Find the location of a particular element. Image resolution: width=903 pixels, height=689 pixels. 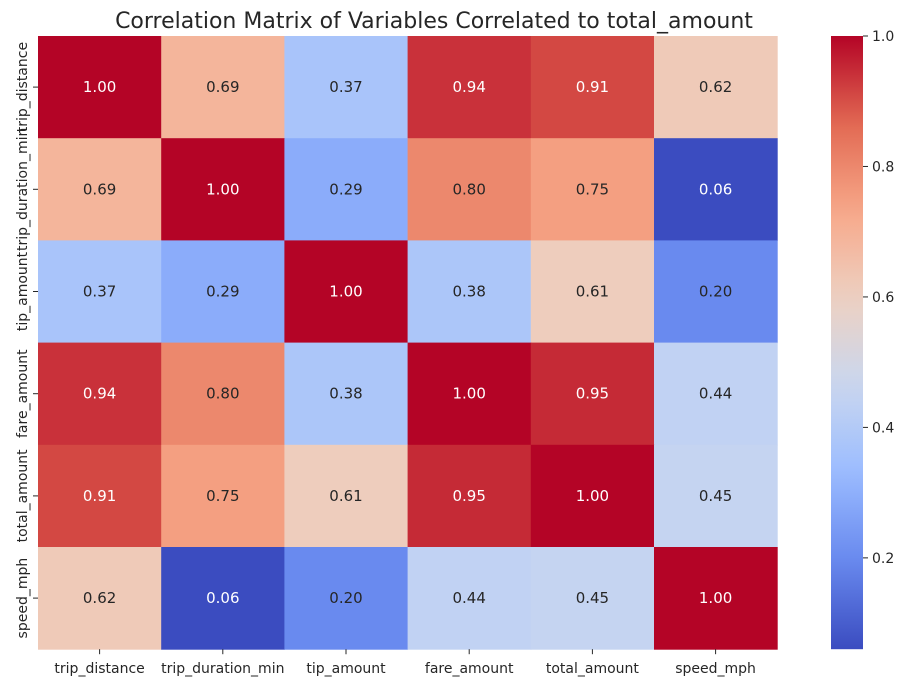

x-tick-label: total_amount is located at coordinates (593, 669).